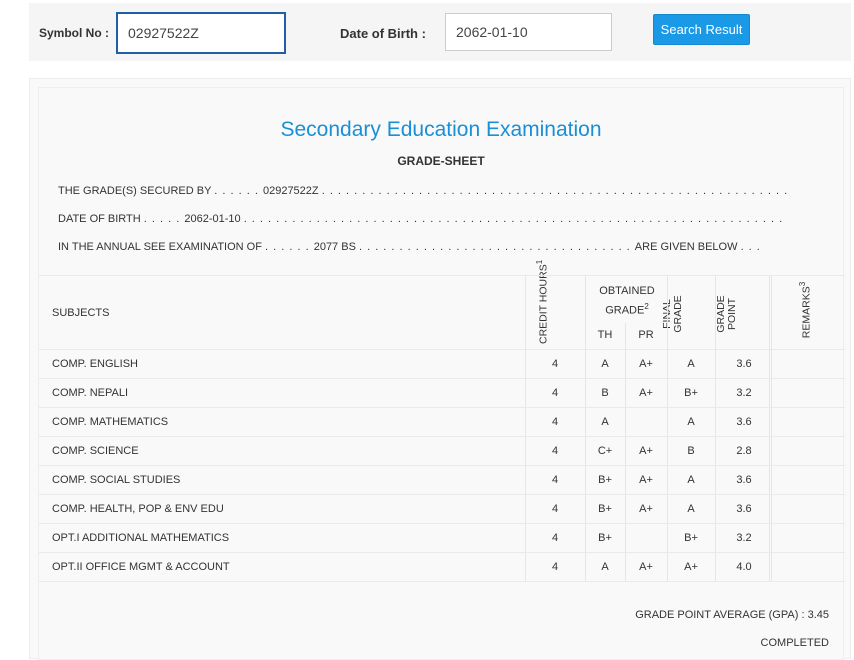 Image resolution: width=854 pixels, height=660 pixels. I want to click on intro-given-below: ARE GIVEN BELOW, so click(686, 247).